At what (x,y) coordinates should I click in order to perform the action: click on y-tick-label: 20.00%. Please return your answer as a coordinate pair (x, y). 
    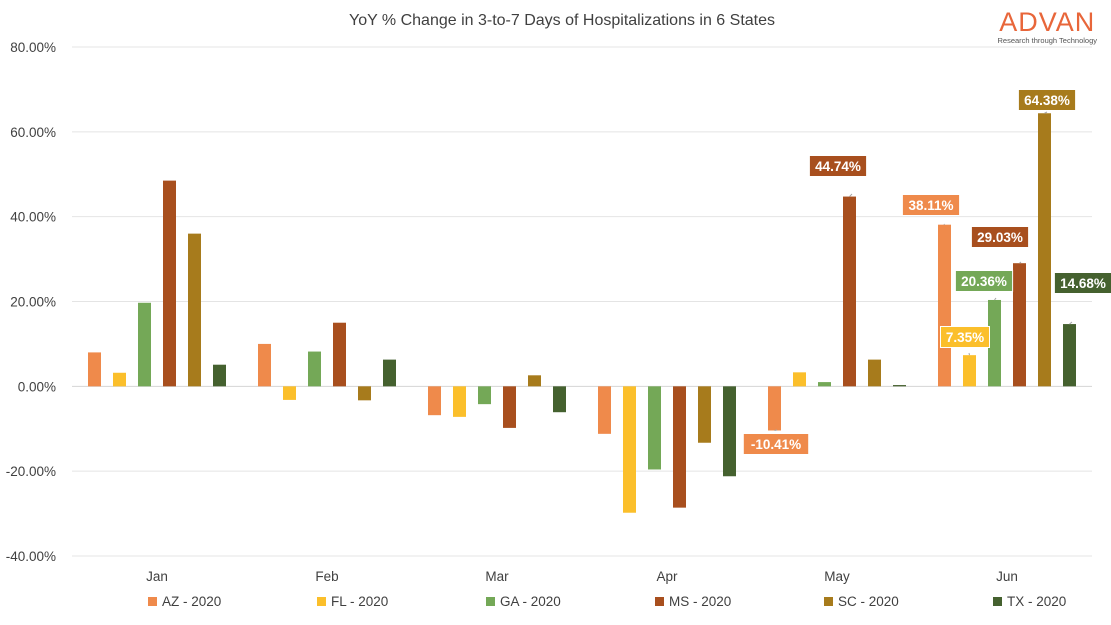
    Looking at the image, I should click on (33, 302).